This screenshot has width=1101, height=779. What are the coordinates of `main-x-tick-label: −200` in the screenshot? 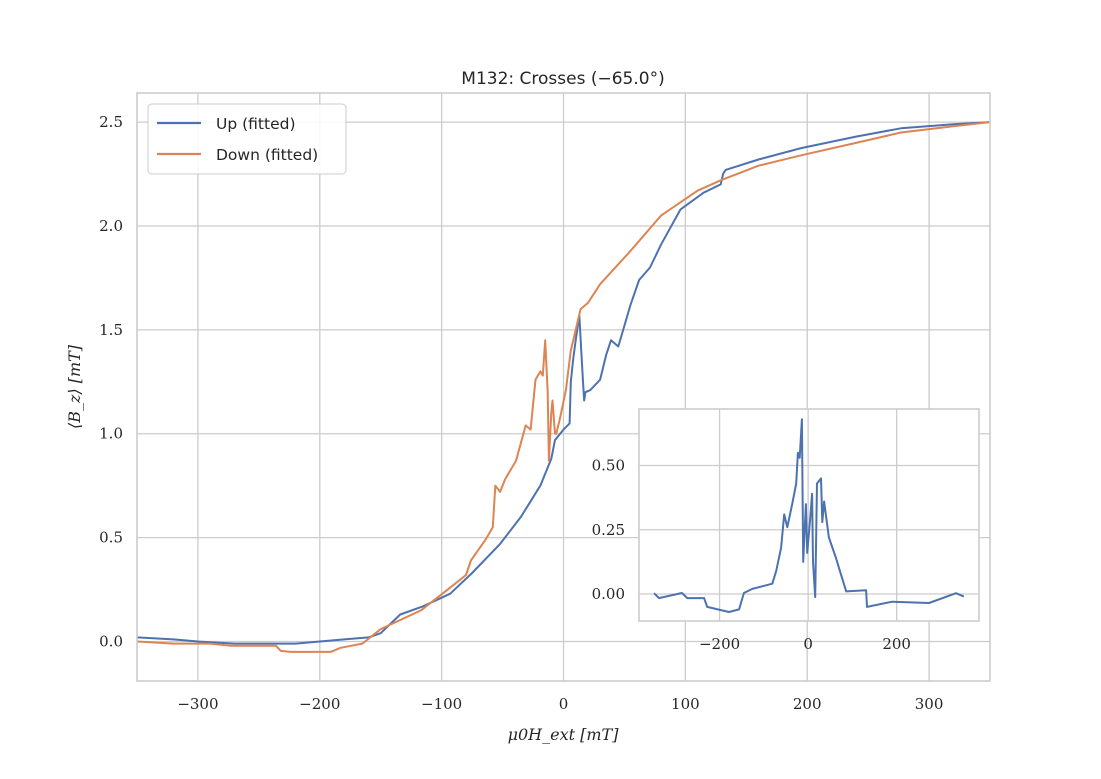 It's located at (319, 704).